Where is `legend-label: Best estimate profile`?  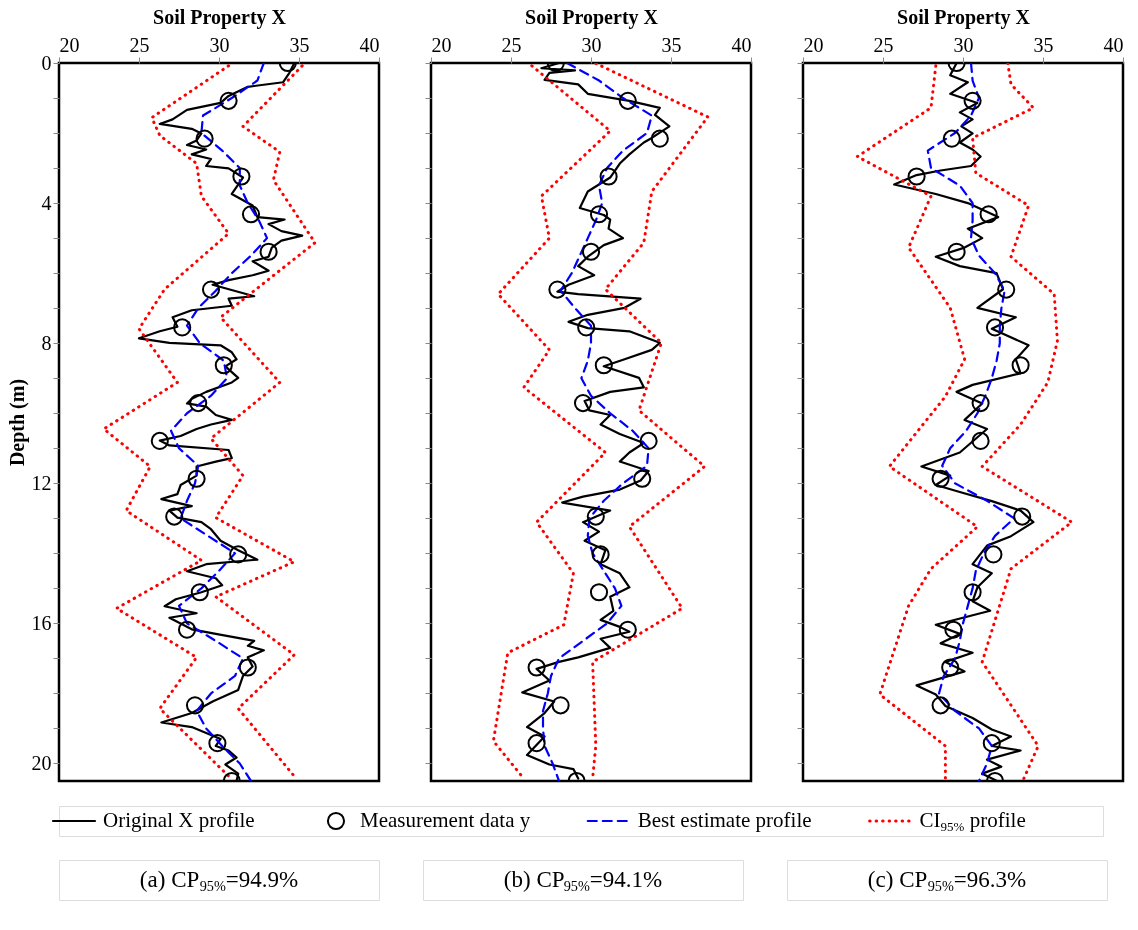
legend-label: Best estimate profile is located at coordinates (724, 820).